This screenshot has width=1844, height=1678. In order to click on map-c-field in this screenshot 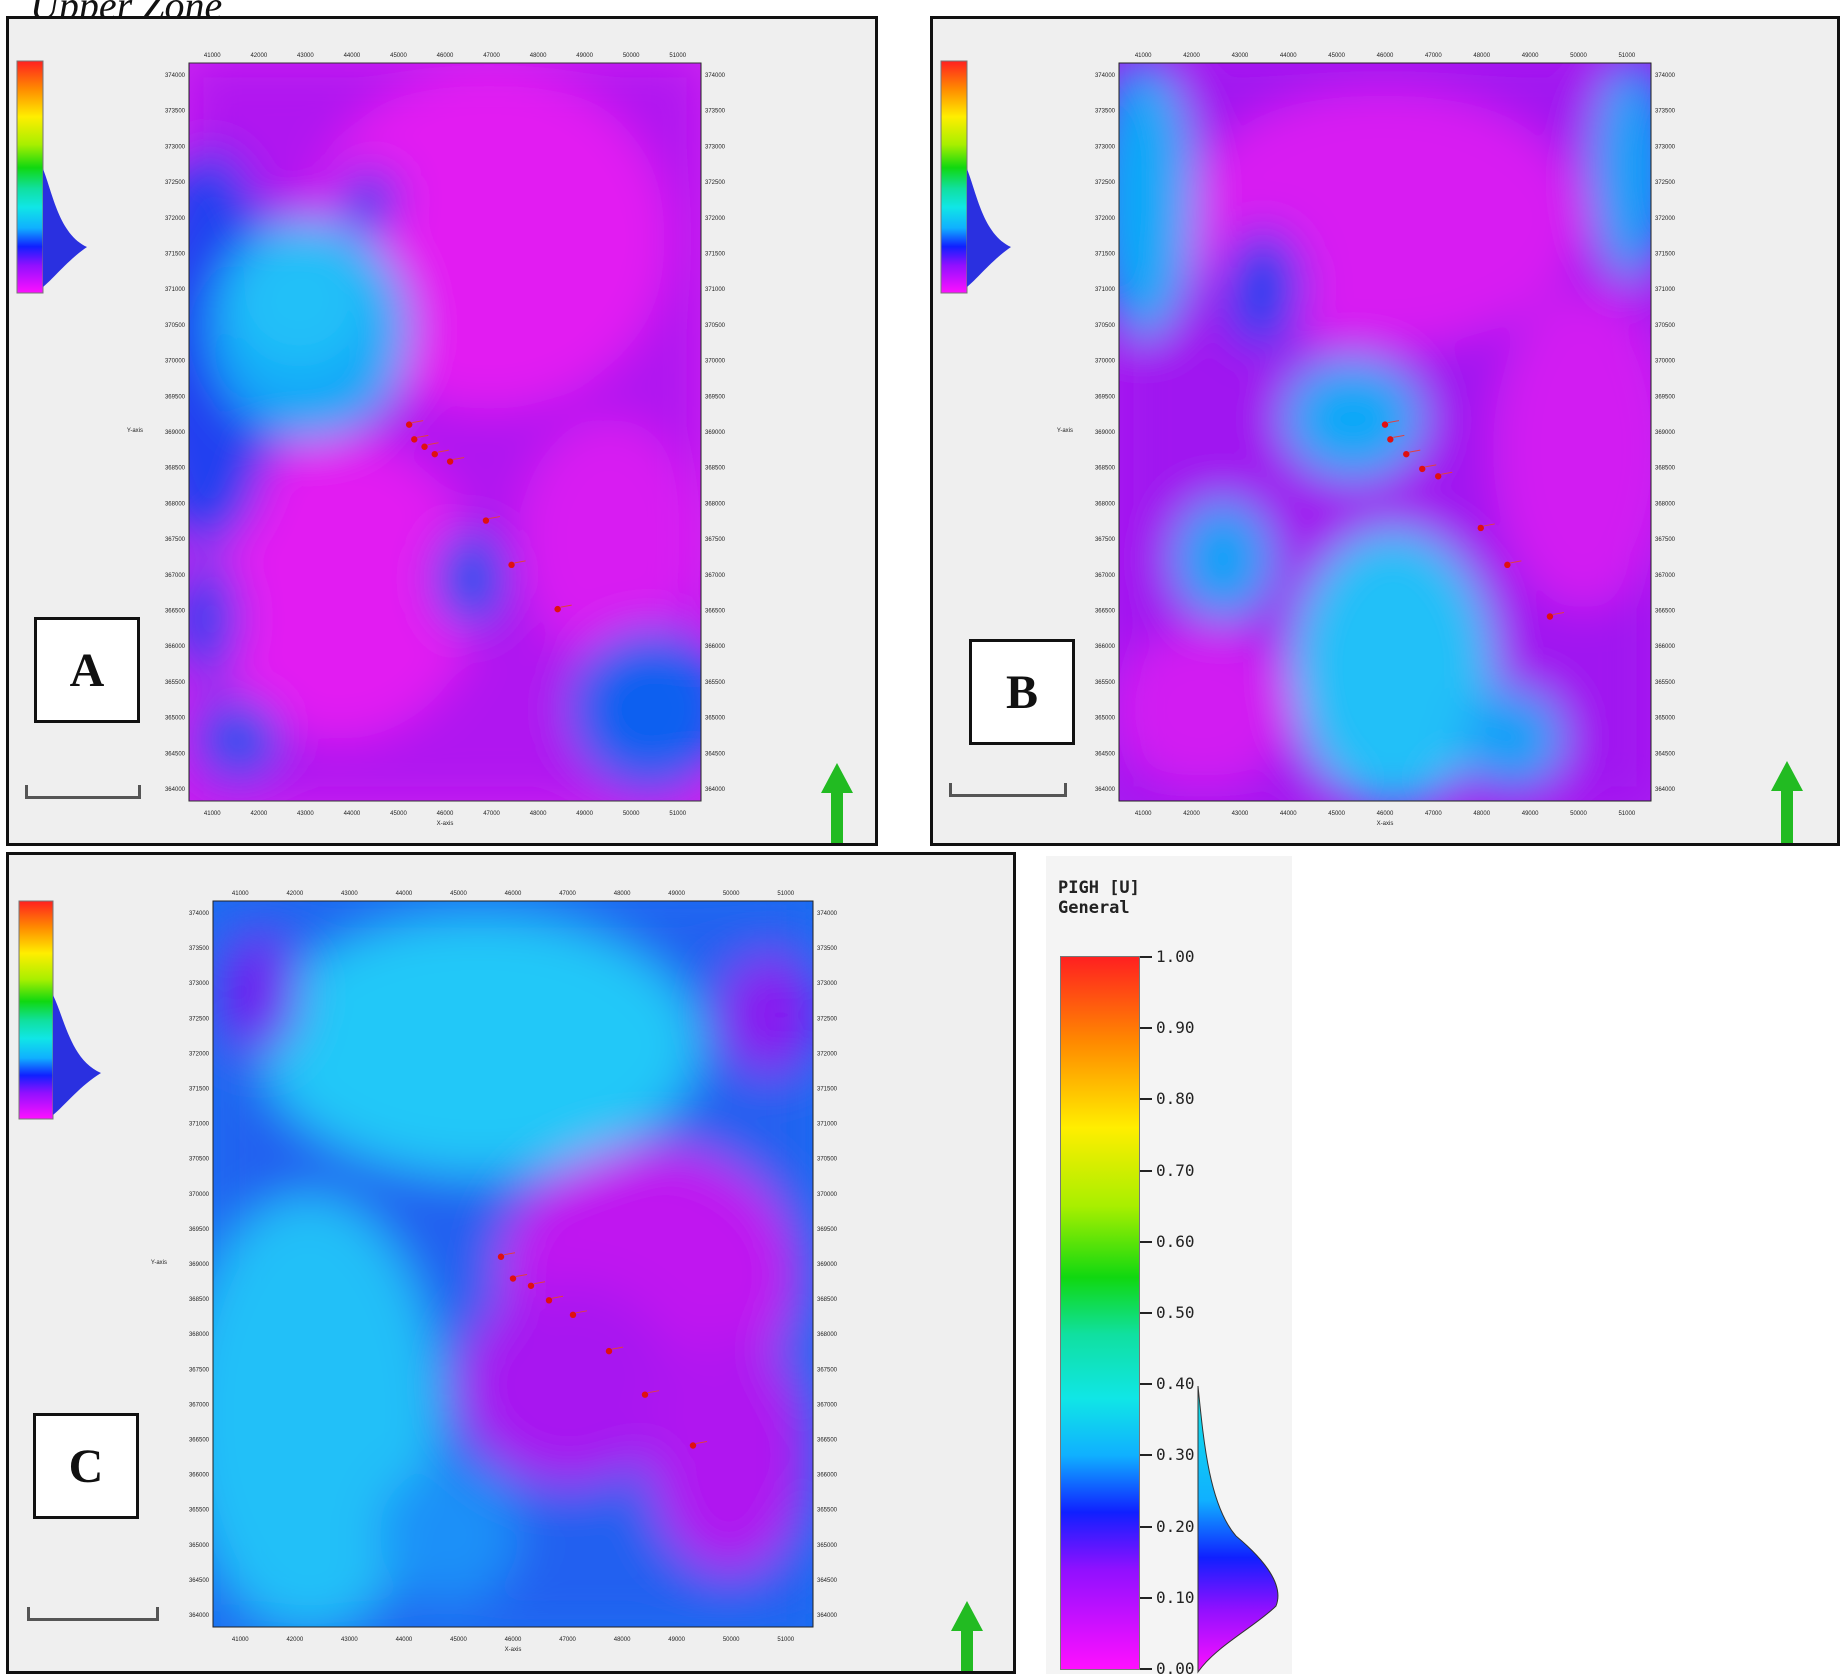, I will do `click(513, 1264)`.